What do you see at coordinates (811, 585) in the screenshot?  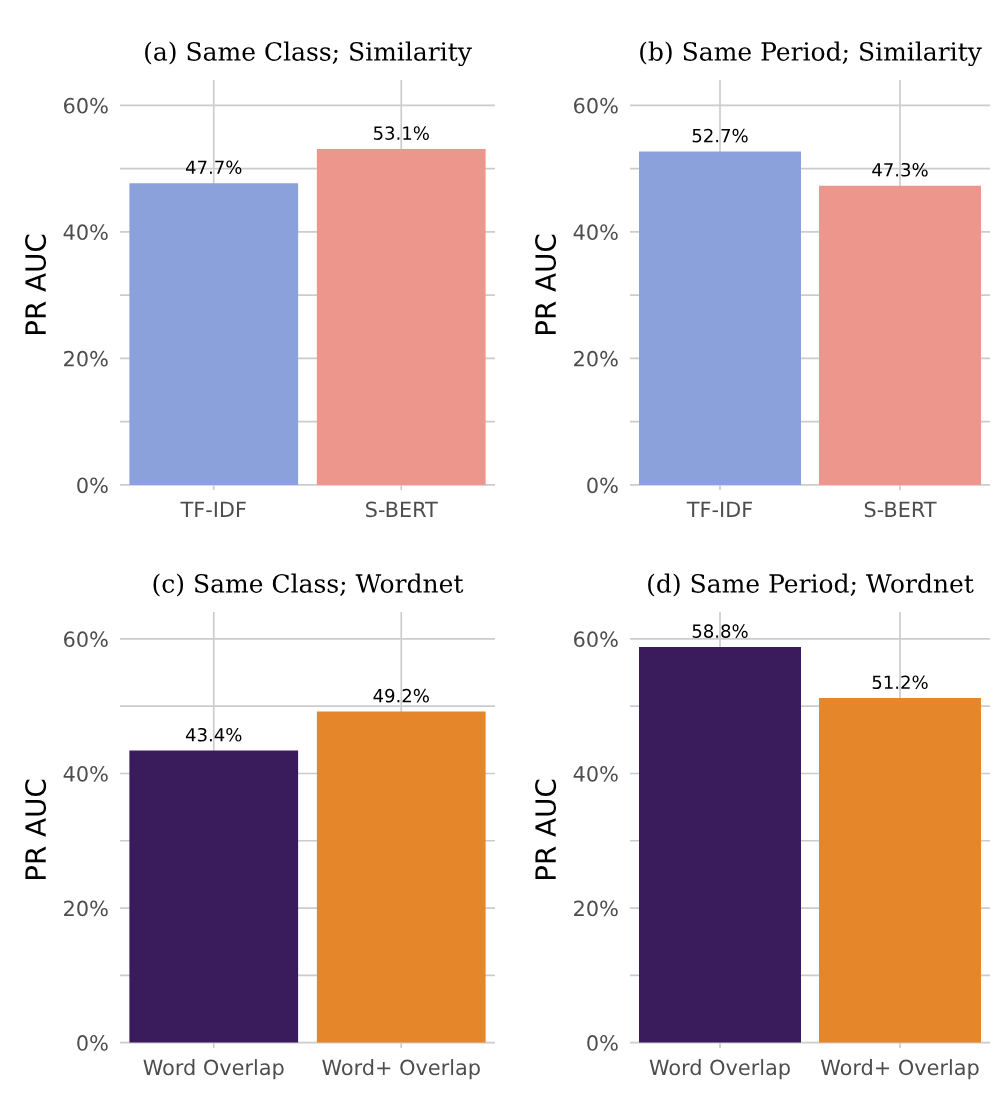 I see `chart-title: (d) Same Period; Wordnet` at bounding box center [811, 585].